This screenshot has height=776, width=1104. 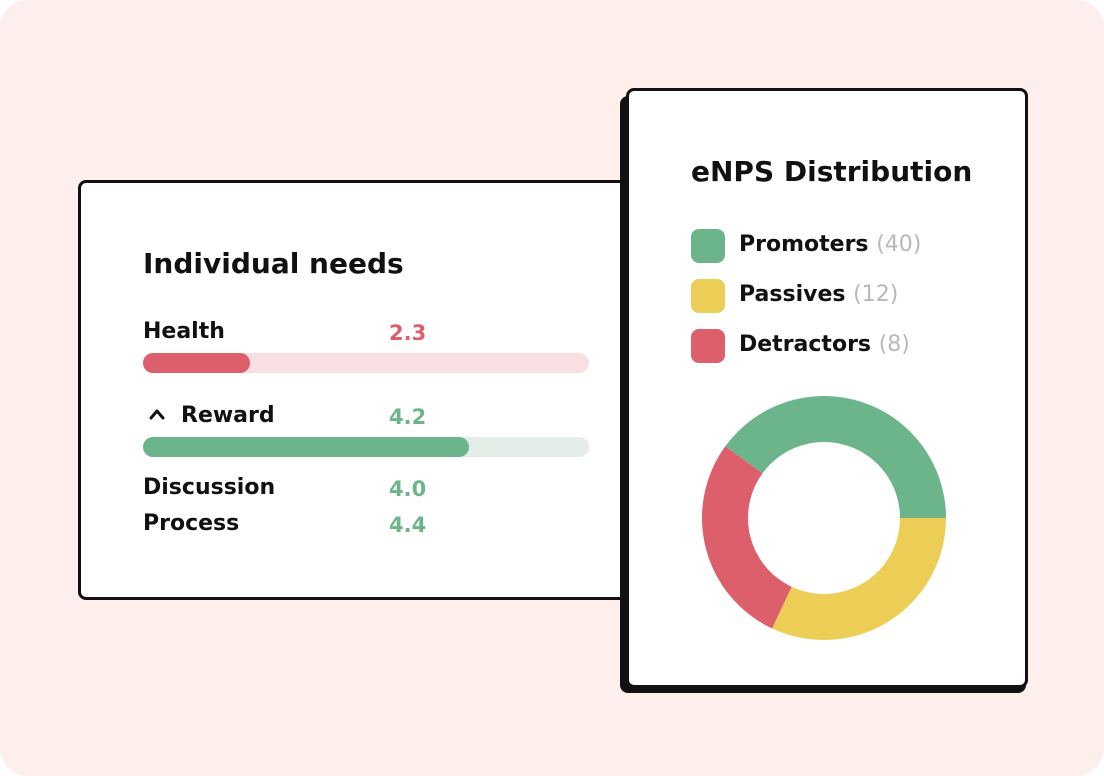 I want to click on promoters-count: (40), so click(x=899, y=244).